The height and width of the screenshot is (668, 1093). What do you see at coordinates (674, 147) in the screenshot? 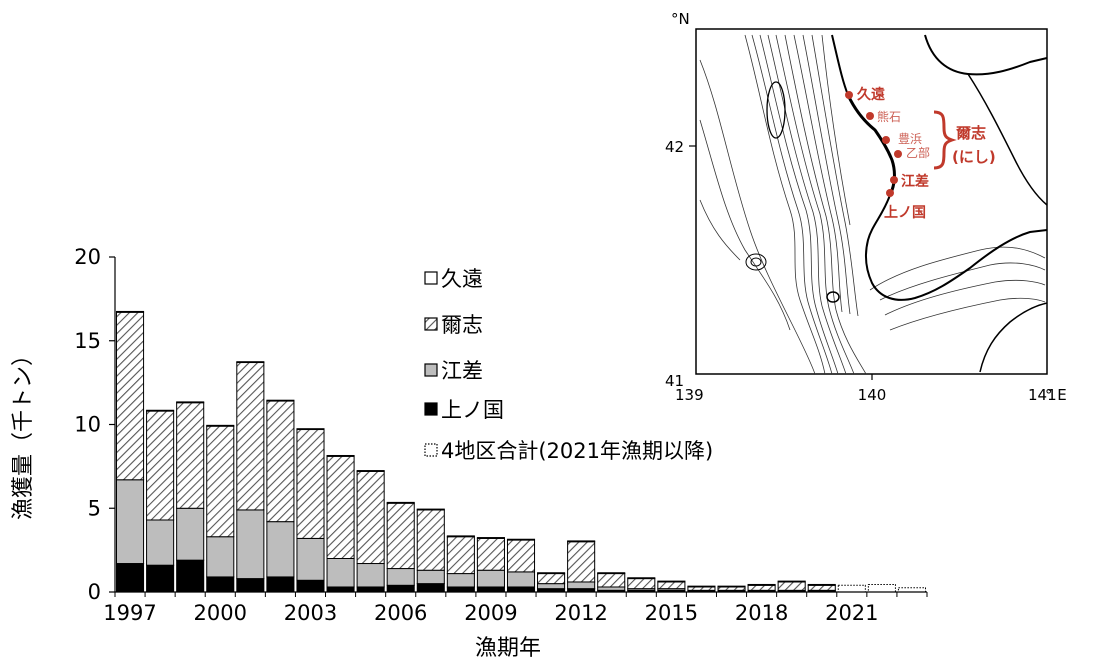
I see `lat-label-42: 42` at bounding box center [674, 147].